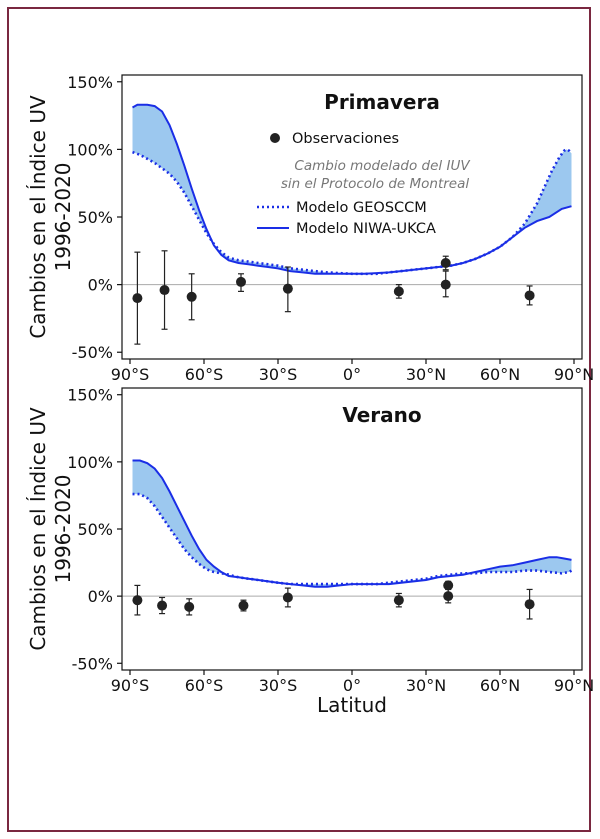 The height and width of the screenshot is (839, 600). What do you see at coordinates (366, 229) in the screenshot?
I see `legend-niwa-label: Modelo NIWA-UKCA` at bounding box center [366, 229].